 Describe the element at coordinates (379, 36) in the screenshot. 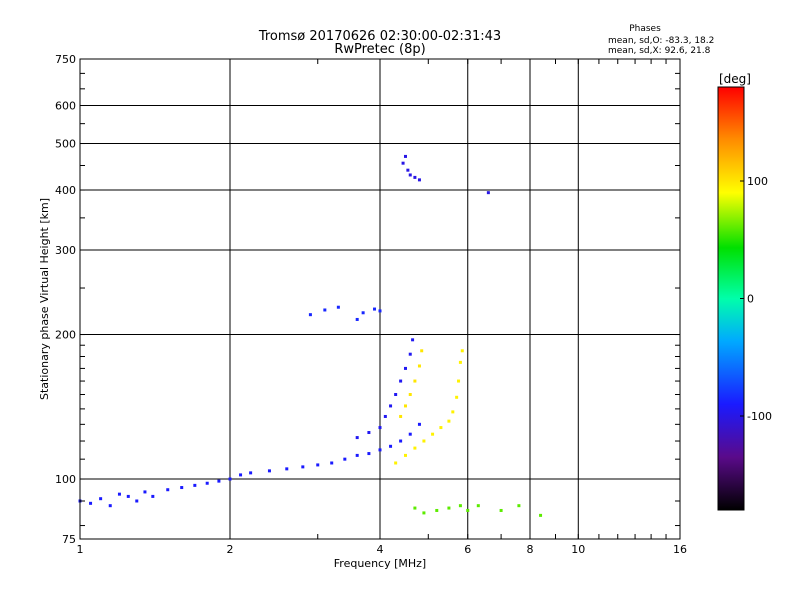

I see `chart-title: Tromsø 20170626 02:30:00-02:31:43` at that location.